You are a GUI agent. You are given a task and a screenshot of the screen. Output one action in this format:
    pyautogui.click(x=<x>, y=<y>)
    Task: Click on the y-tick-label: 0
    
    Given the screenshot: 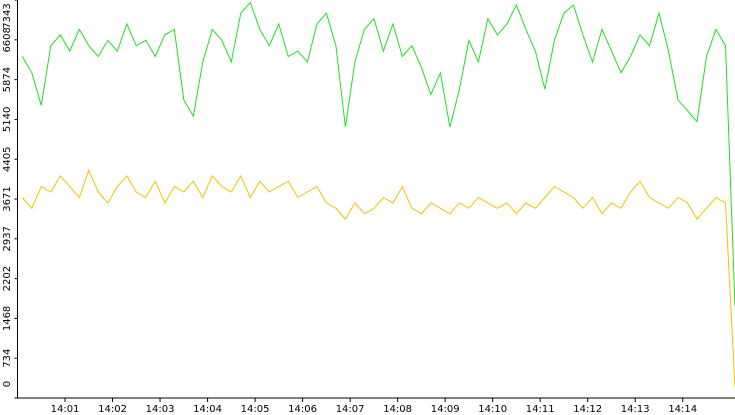 What is the action you would take?
    pyautogui.click(x=7, y=384)
    